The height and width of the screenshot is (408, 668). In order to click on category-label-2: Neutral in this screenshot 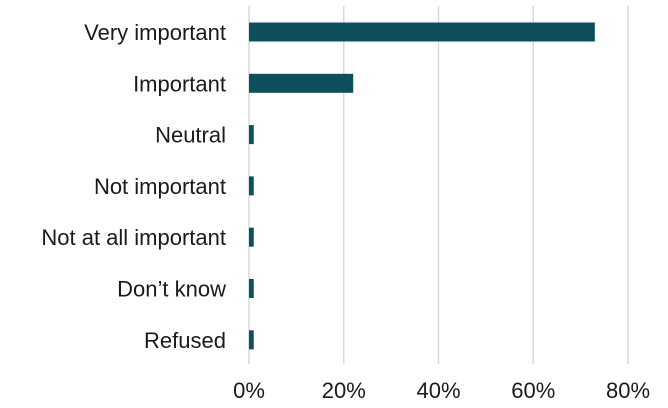, I will do `click(190, 135)`.